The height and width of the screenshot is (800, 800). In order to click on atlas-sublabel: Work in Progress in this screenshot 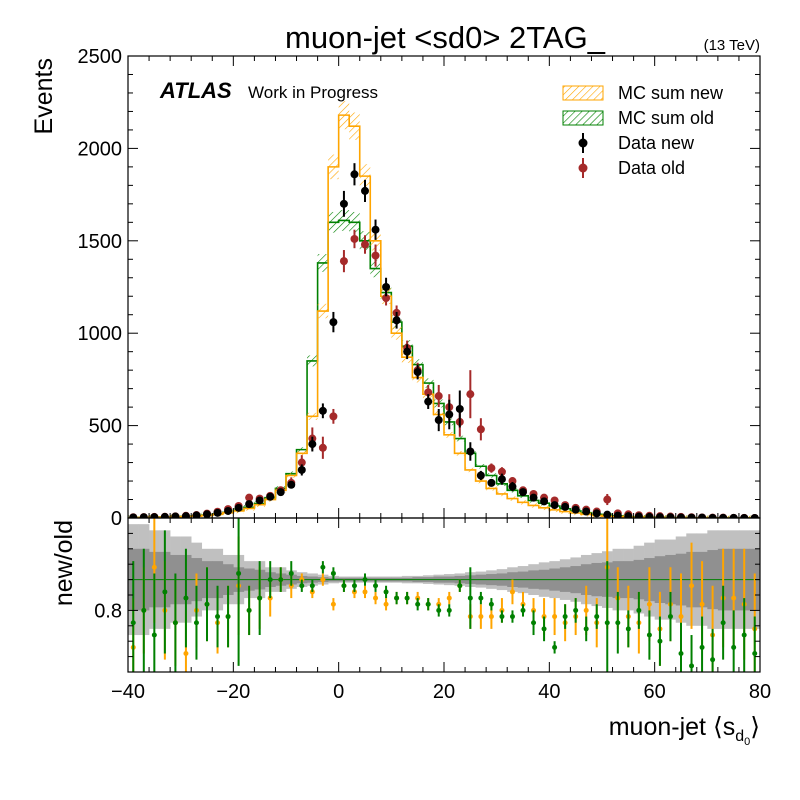, I will do `click(313, 92)`.